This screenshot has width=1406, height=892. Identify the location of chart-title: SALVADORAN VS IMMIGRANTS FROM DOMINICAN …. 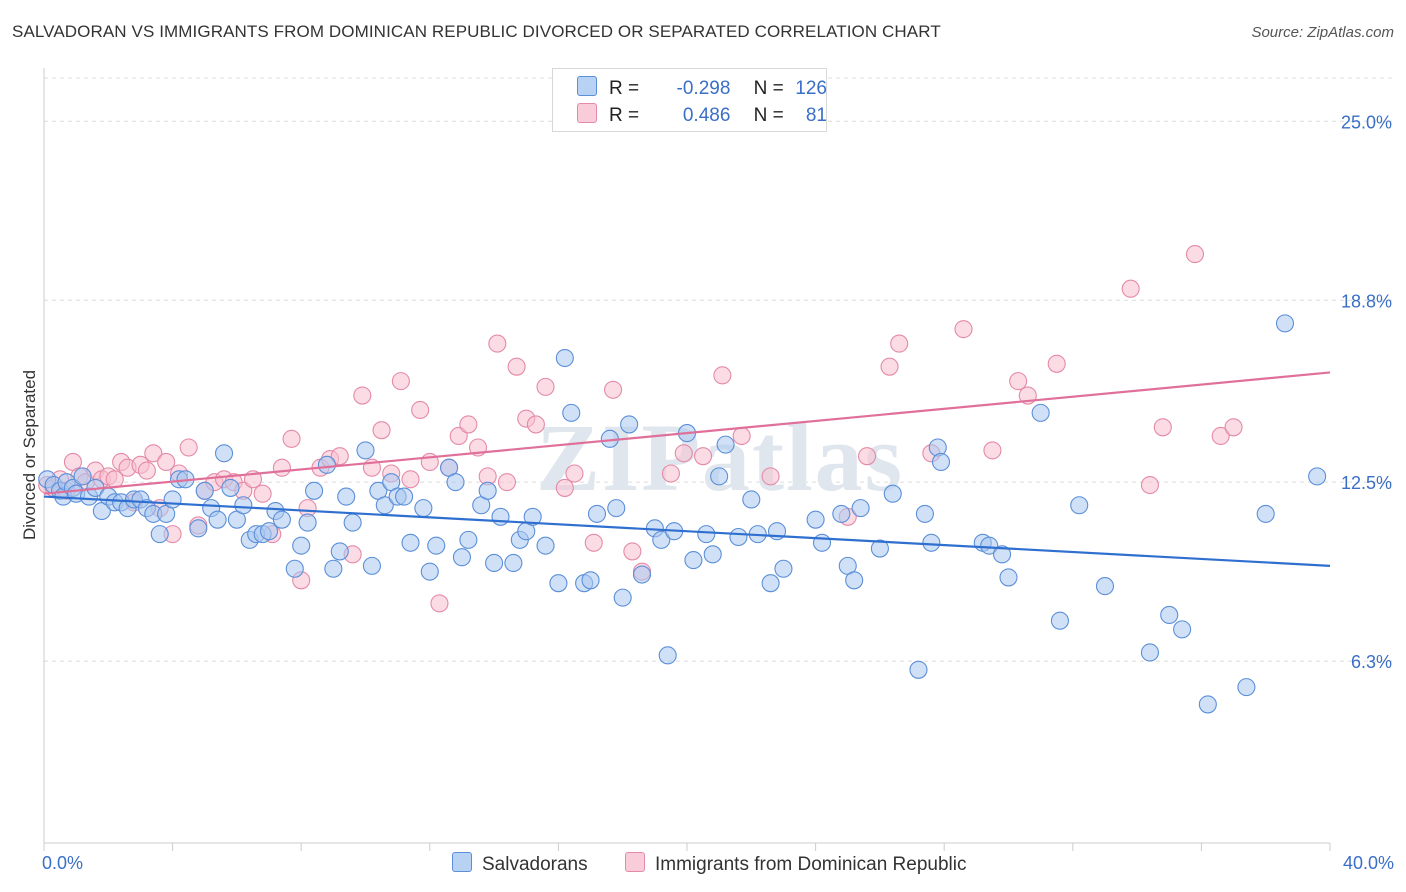
(476, 31).